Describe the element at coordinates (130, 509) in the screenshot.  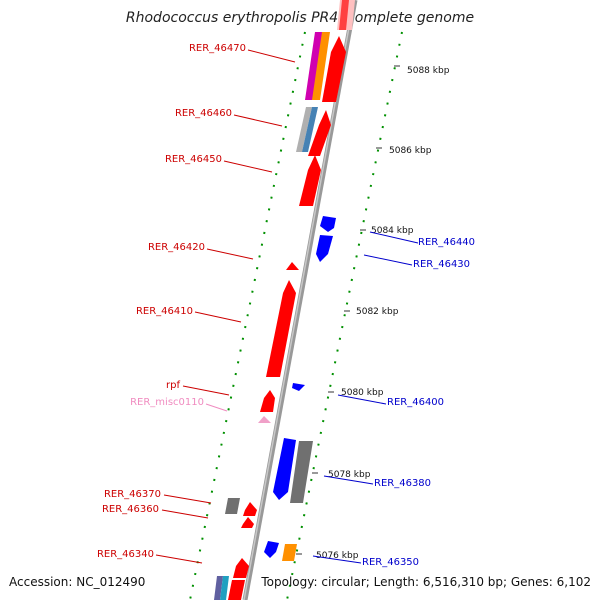
I see `gene-label-rer-46360: RER_46360` at that location.